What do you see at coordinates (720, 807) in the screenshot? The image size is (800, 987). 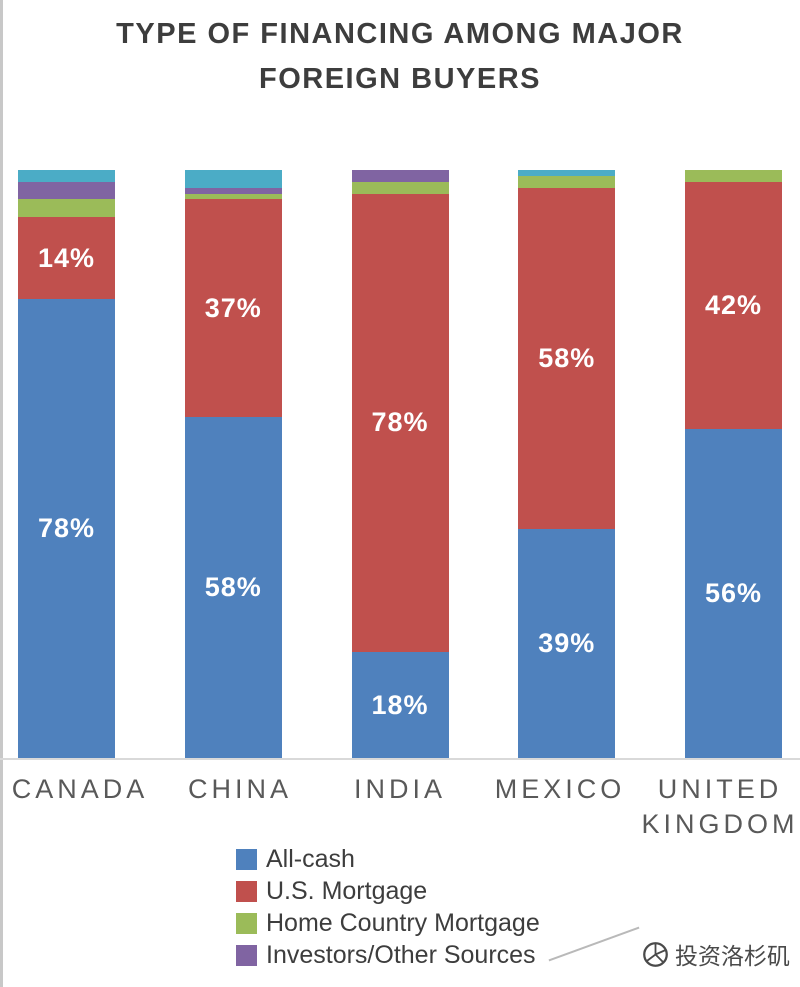 I see `category-label-united-kingdom: UNITED KINGDOM` at bounding box center [720, 807].